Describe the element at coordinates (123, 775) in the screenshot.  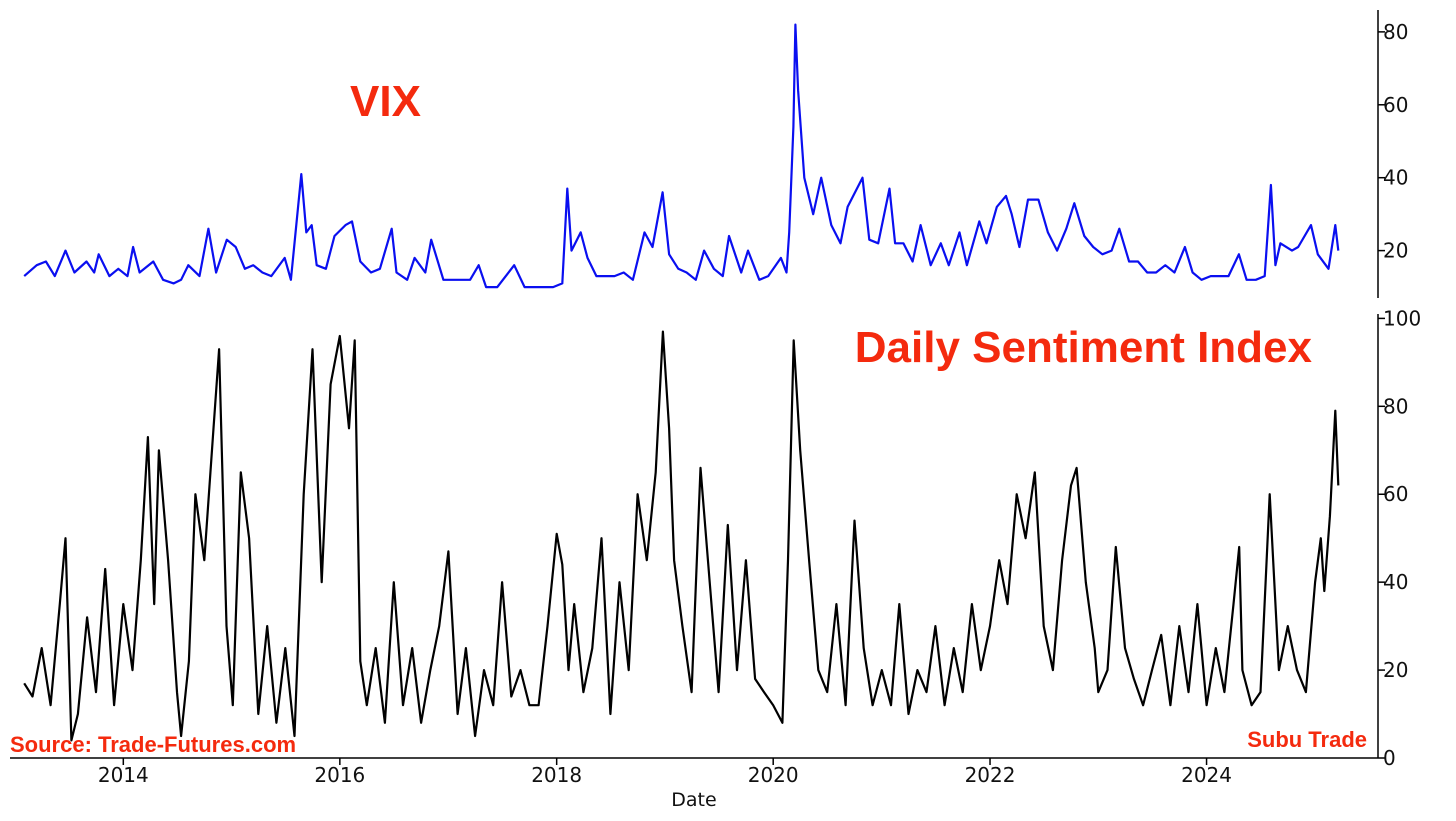
I see `x-tick-label: 2014` at that location.